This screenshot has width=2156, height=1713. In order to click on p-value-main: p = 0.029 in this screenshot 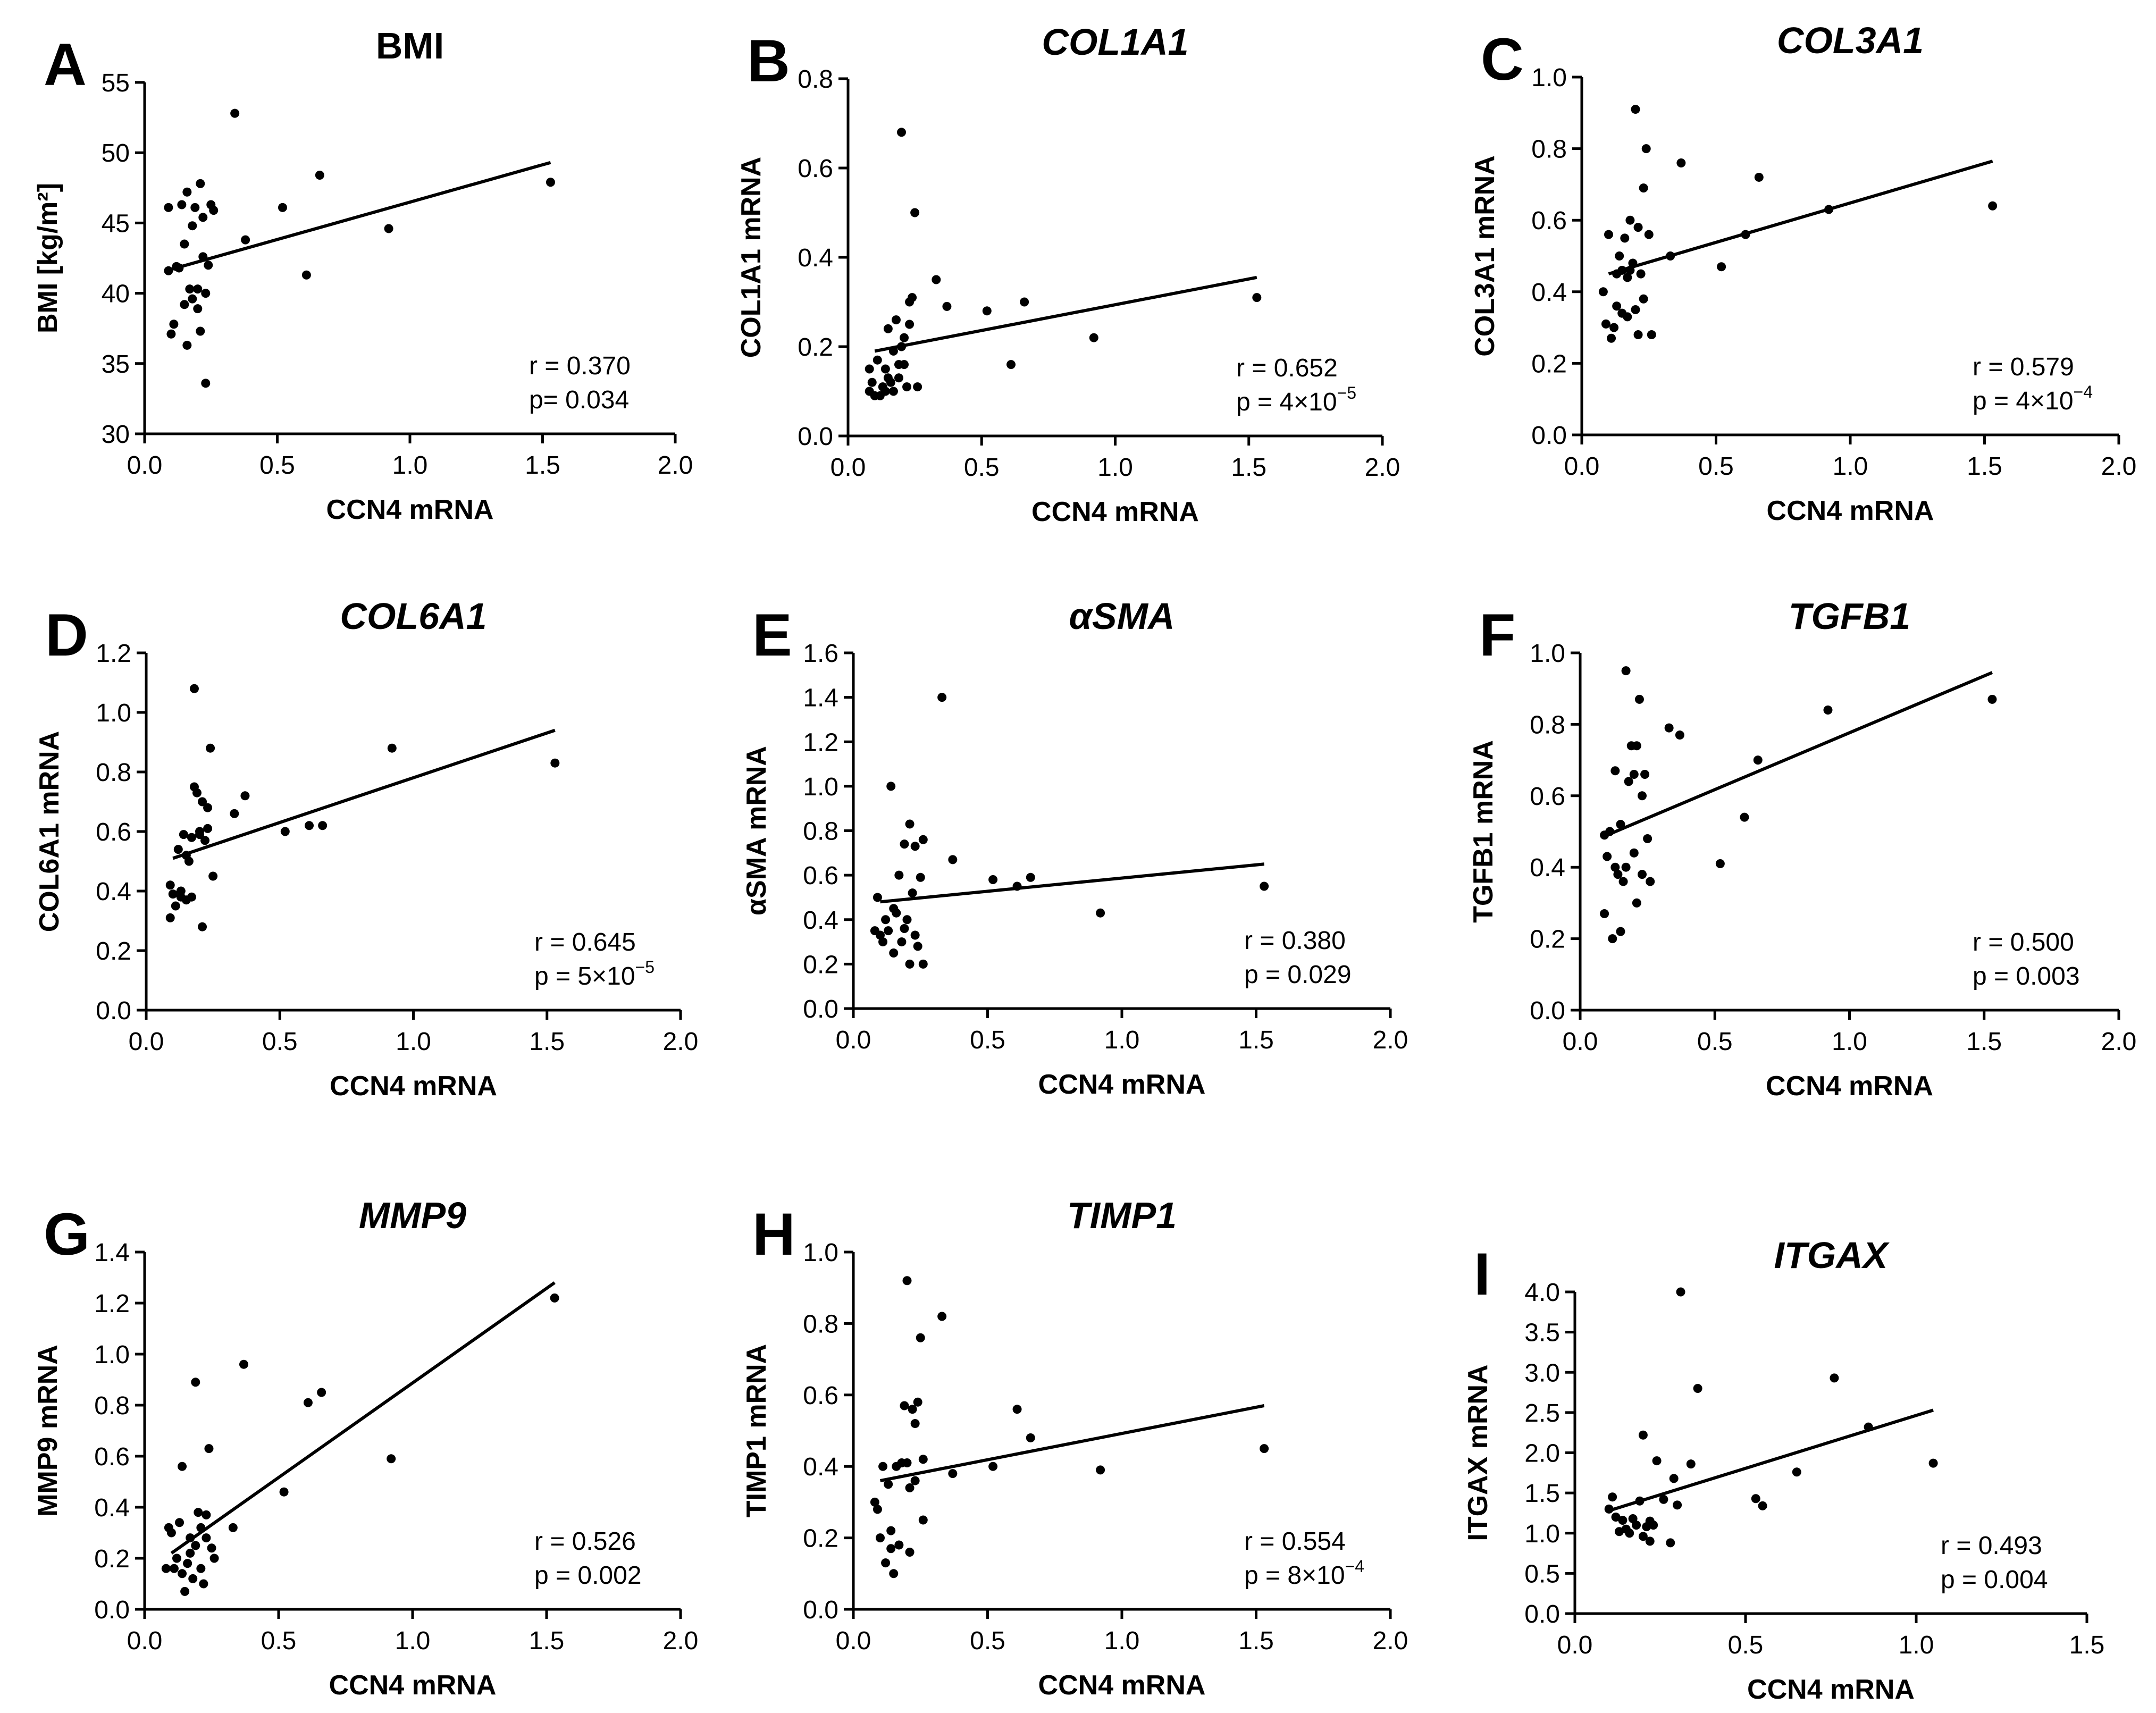, I will do `click(1298, 975)`.